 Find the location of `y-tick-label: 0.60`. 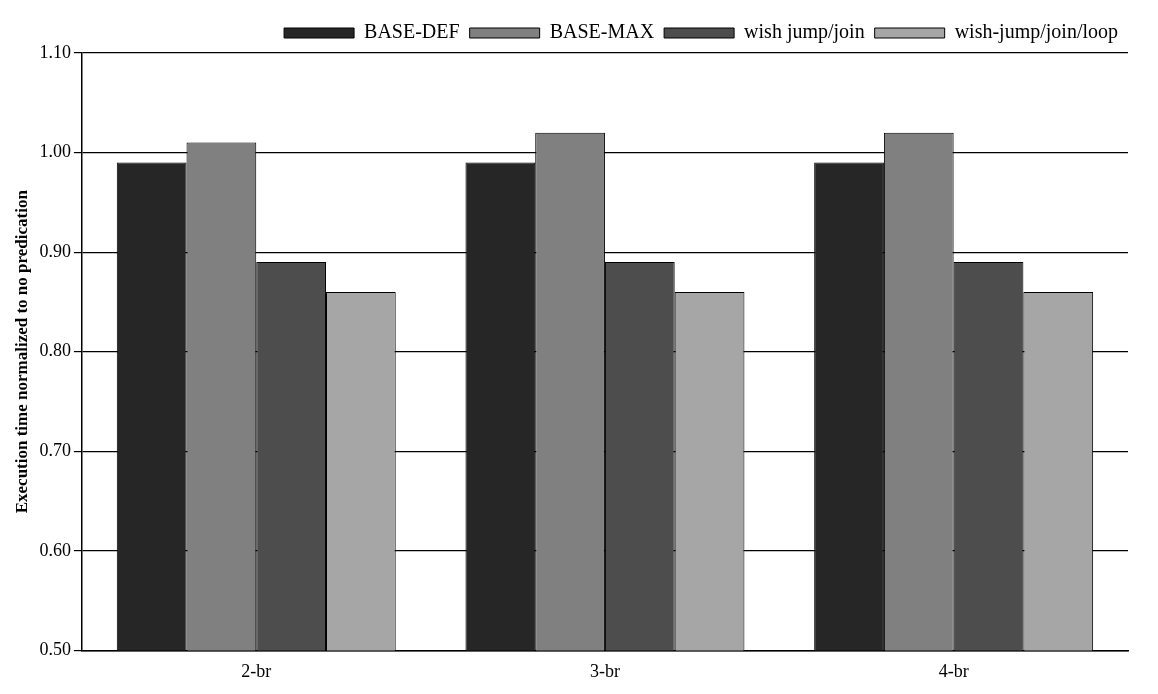

y-tick-label: 0.60 is located at coordinates (55, 549).